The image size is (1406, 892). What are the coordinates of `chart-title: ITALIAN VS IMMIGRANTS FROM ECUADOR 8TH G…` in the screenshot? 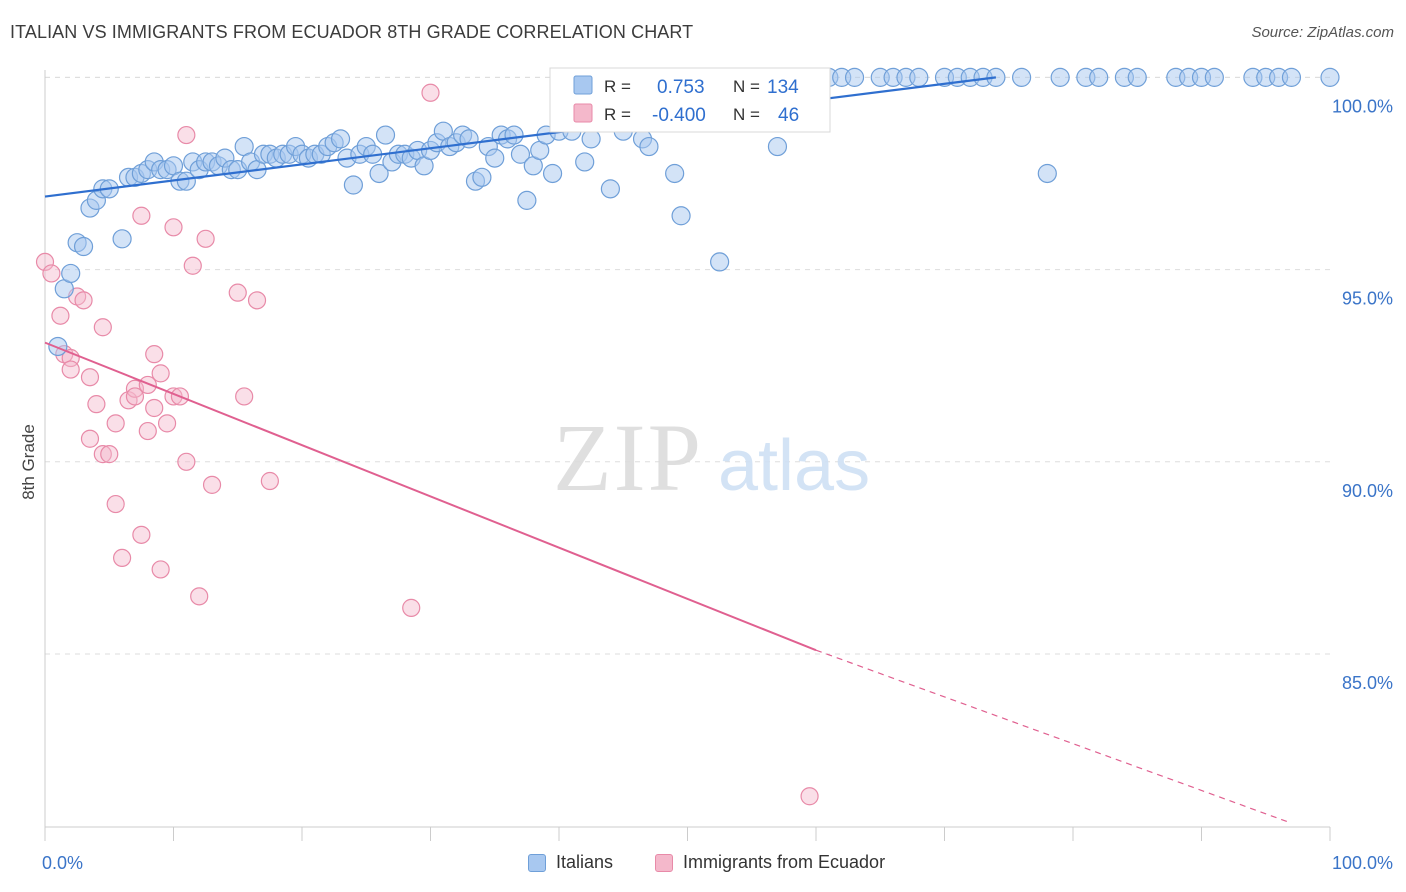 It's located at (352, 32).